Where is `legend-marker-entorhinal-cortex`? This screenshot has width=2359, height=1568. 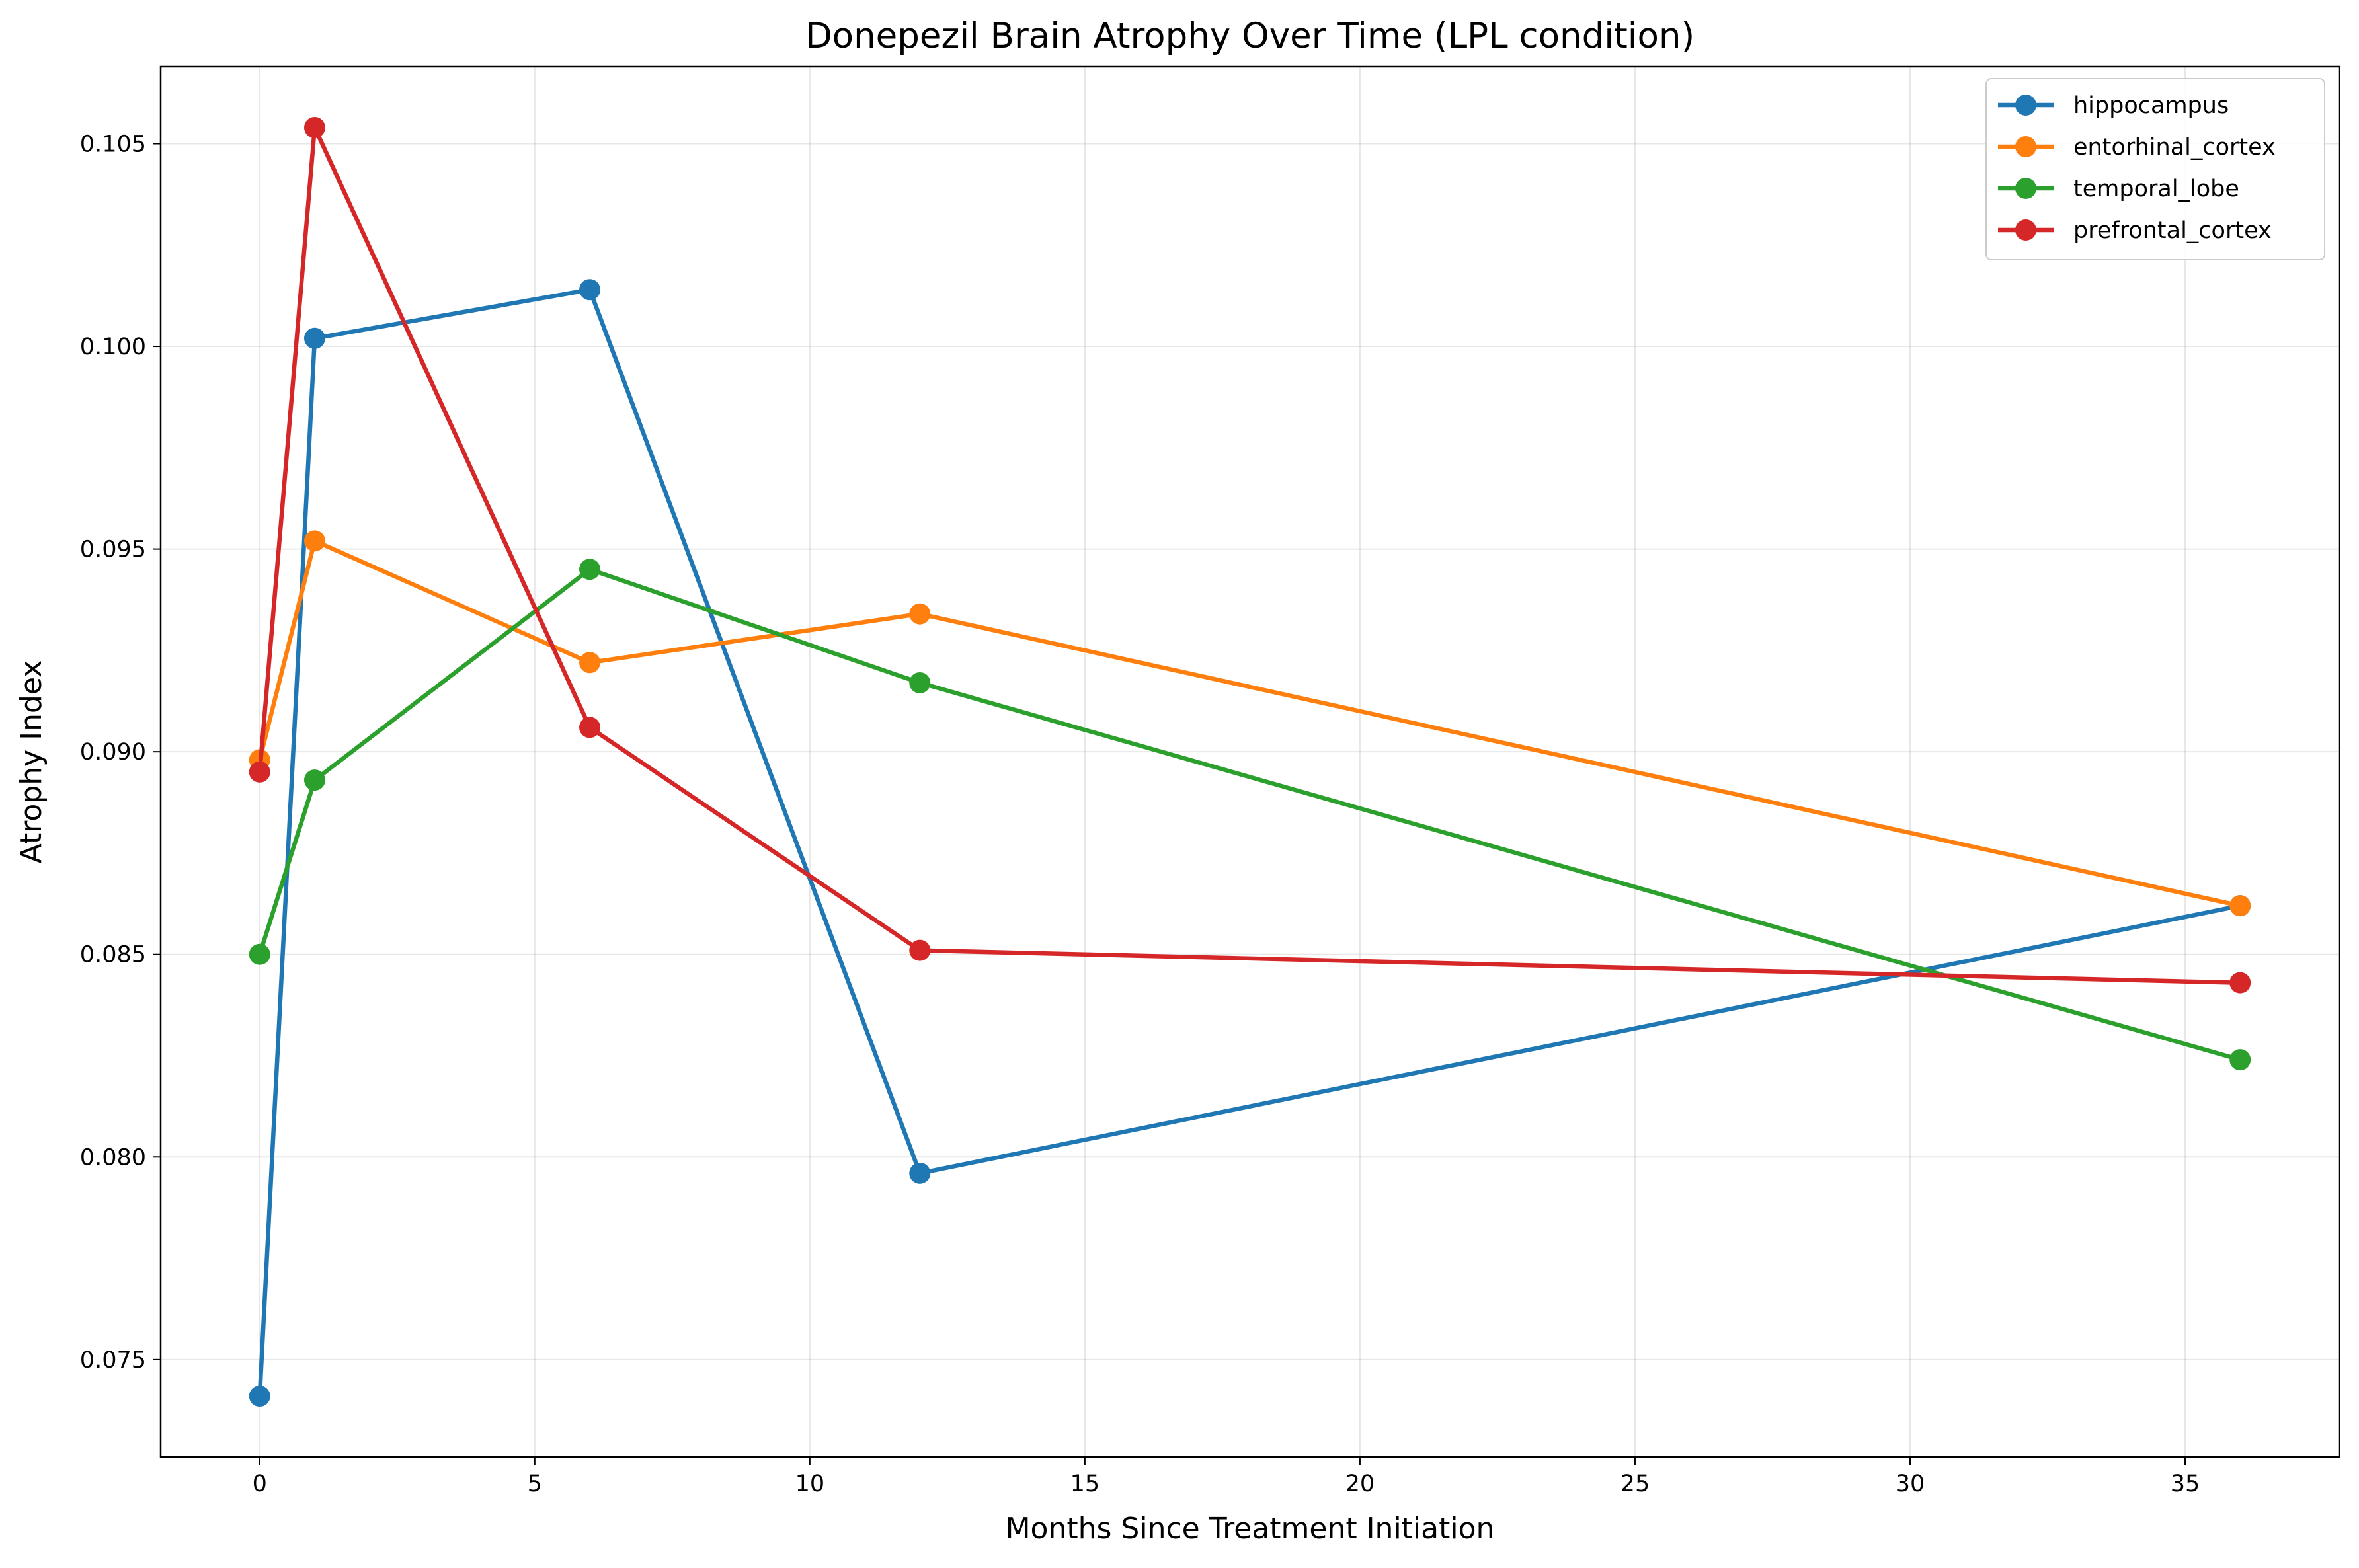
legend-marker-entorhinal-cortex is located at coordinates (2025, 146).